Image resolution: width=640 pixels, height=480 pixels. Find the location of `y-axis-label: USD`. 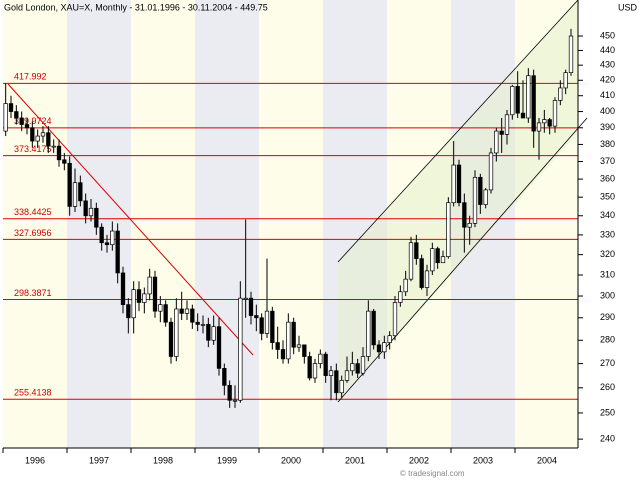

y-axis-label: USD is located at coordinates (628, 7).